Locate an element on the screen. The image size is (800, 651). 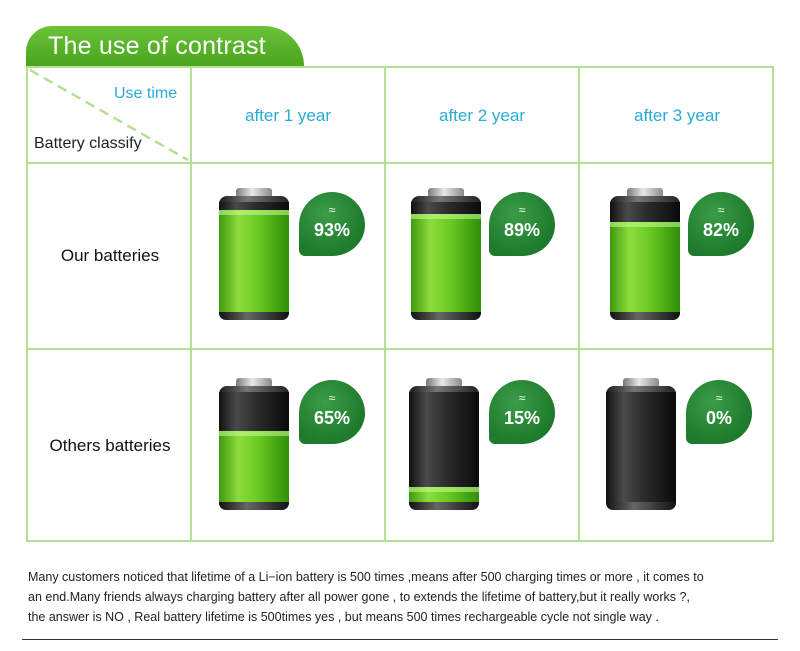
percent-badge: ≈ 0% is located at coordinates (719, 412).